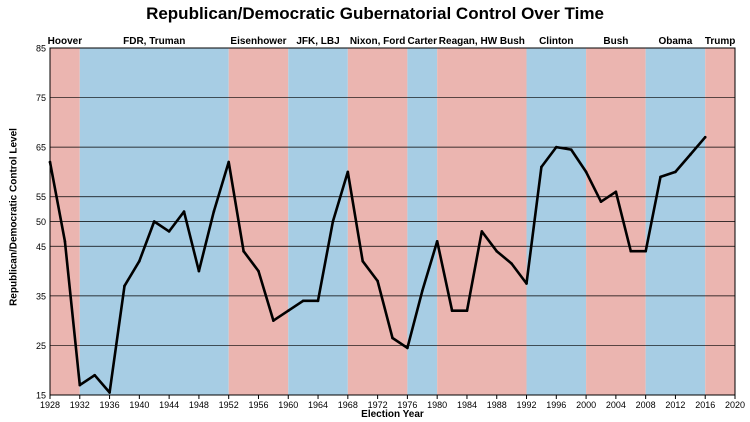  I want to click on y-axis-label: Republican/Democratic Control Level, so click(14, 217).